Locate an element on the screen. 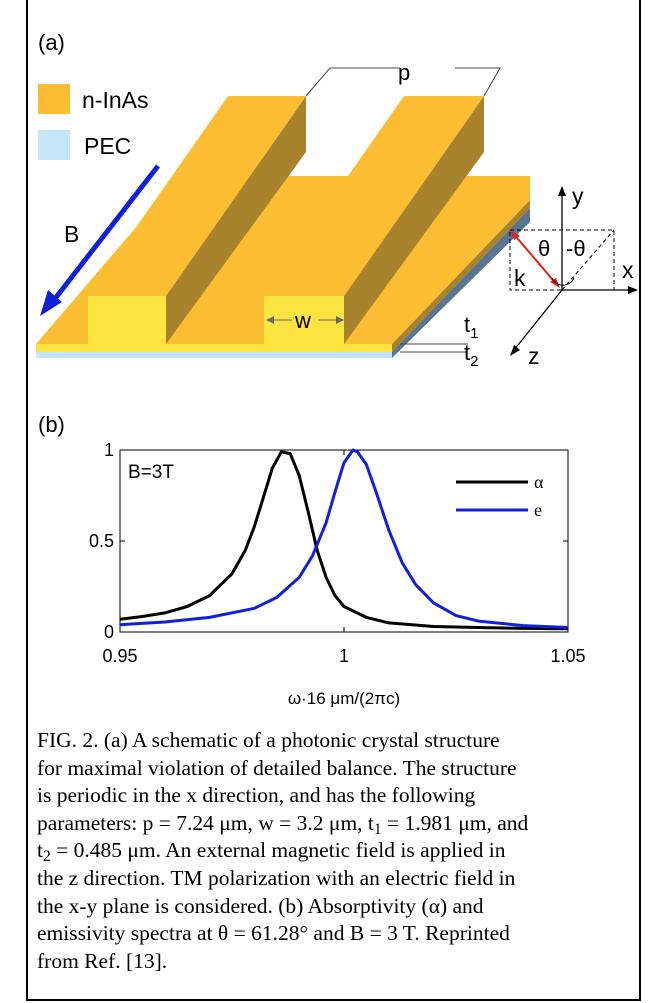  ridge-2-top is located at coordinates (374, 196).